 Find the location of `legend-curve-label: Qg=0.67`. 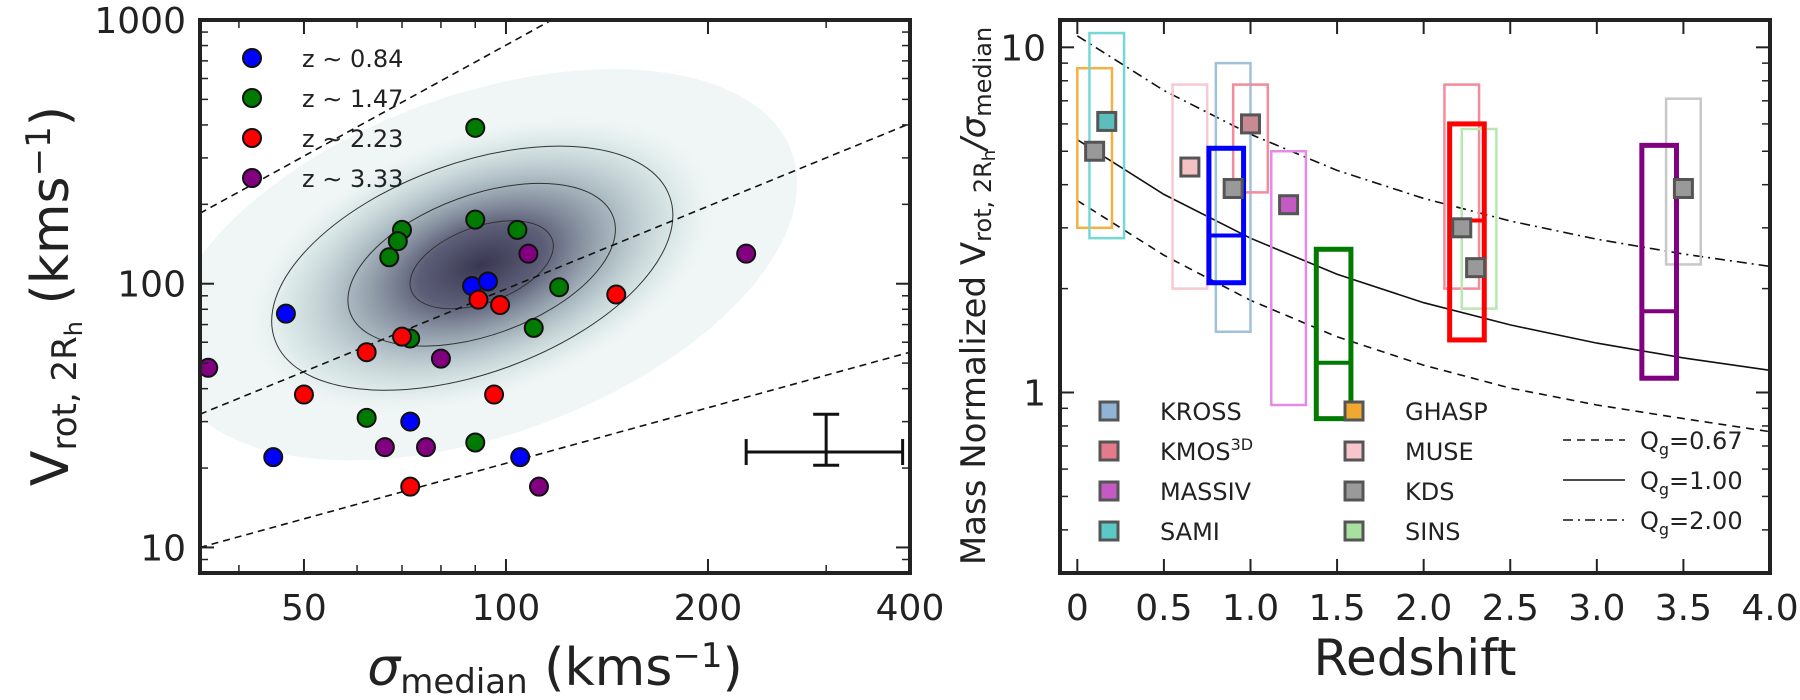

legend-curve-label: Qg=0.67 is located at coordinates (1691, 443).